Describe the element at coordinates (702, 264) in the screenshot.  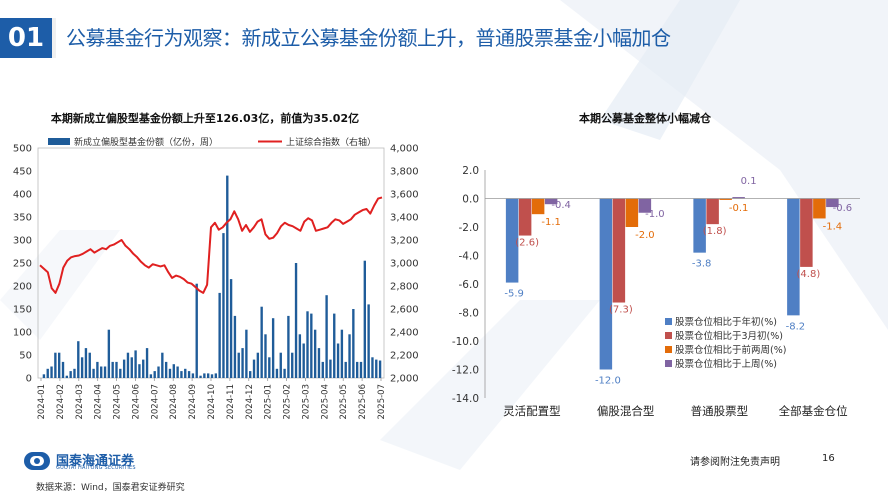
I see `data-label: -3.8` at that location.